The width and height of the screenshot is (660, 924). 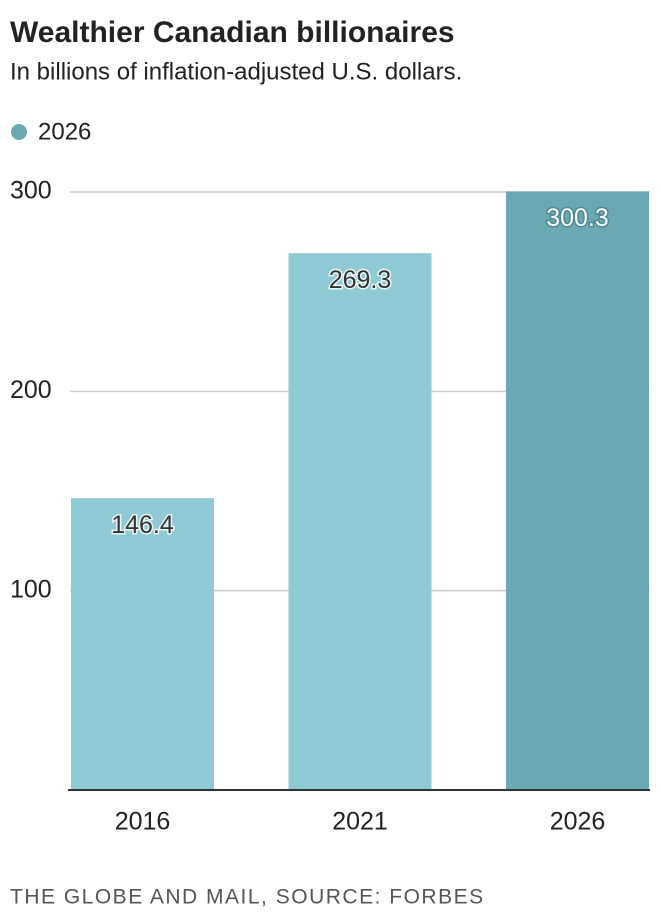 What do you see at coordinates (31, 191) in the screenshot?
I see `y-tick-label: 300` at bounding box center [31, 191].